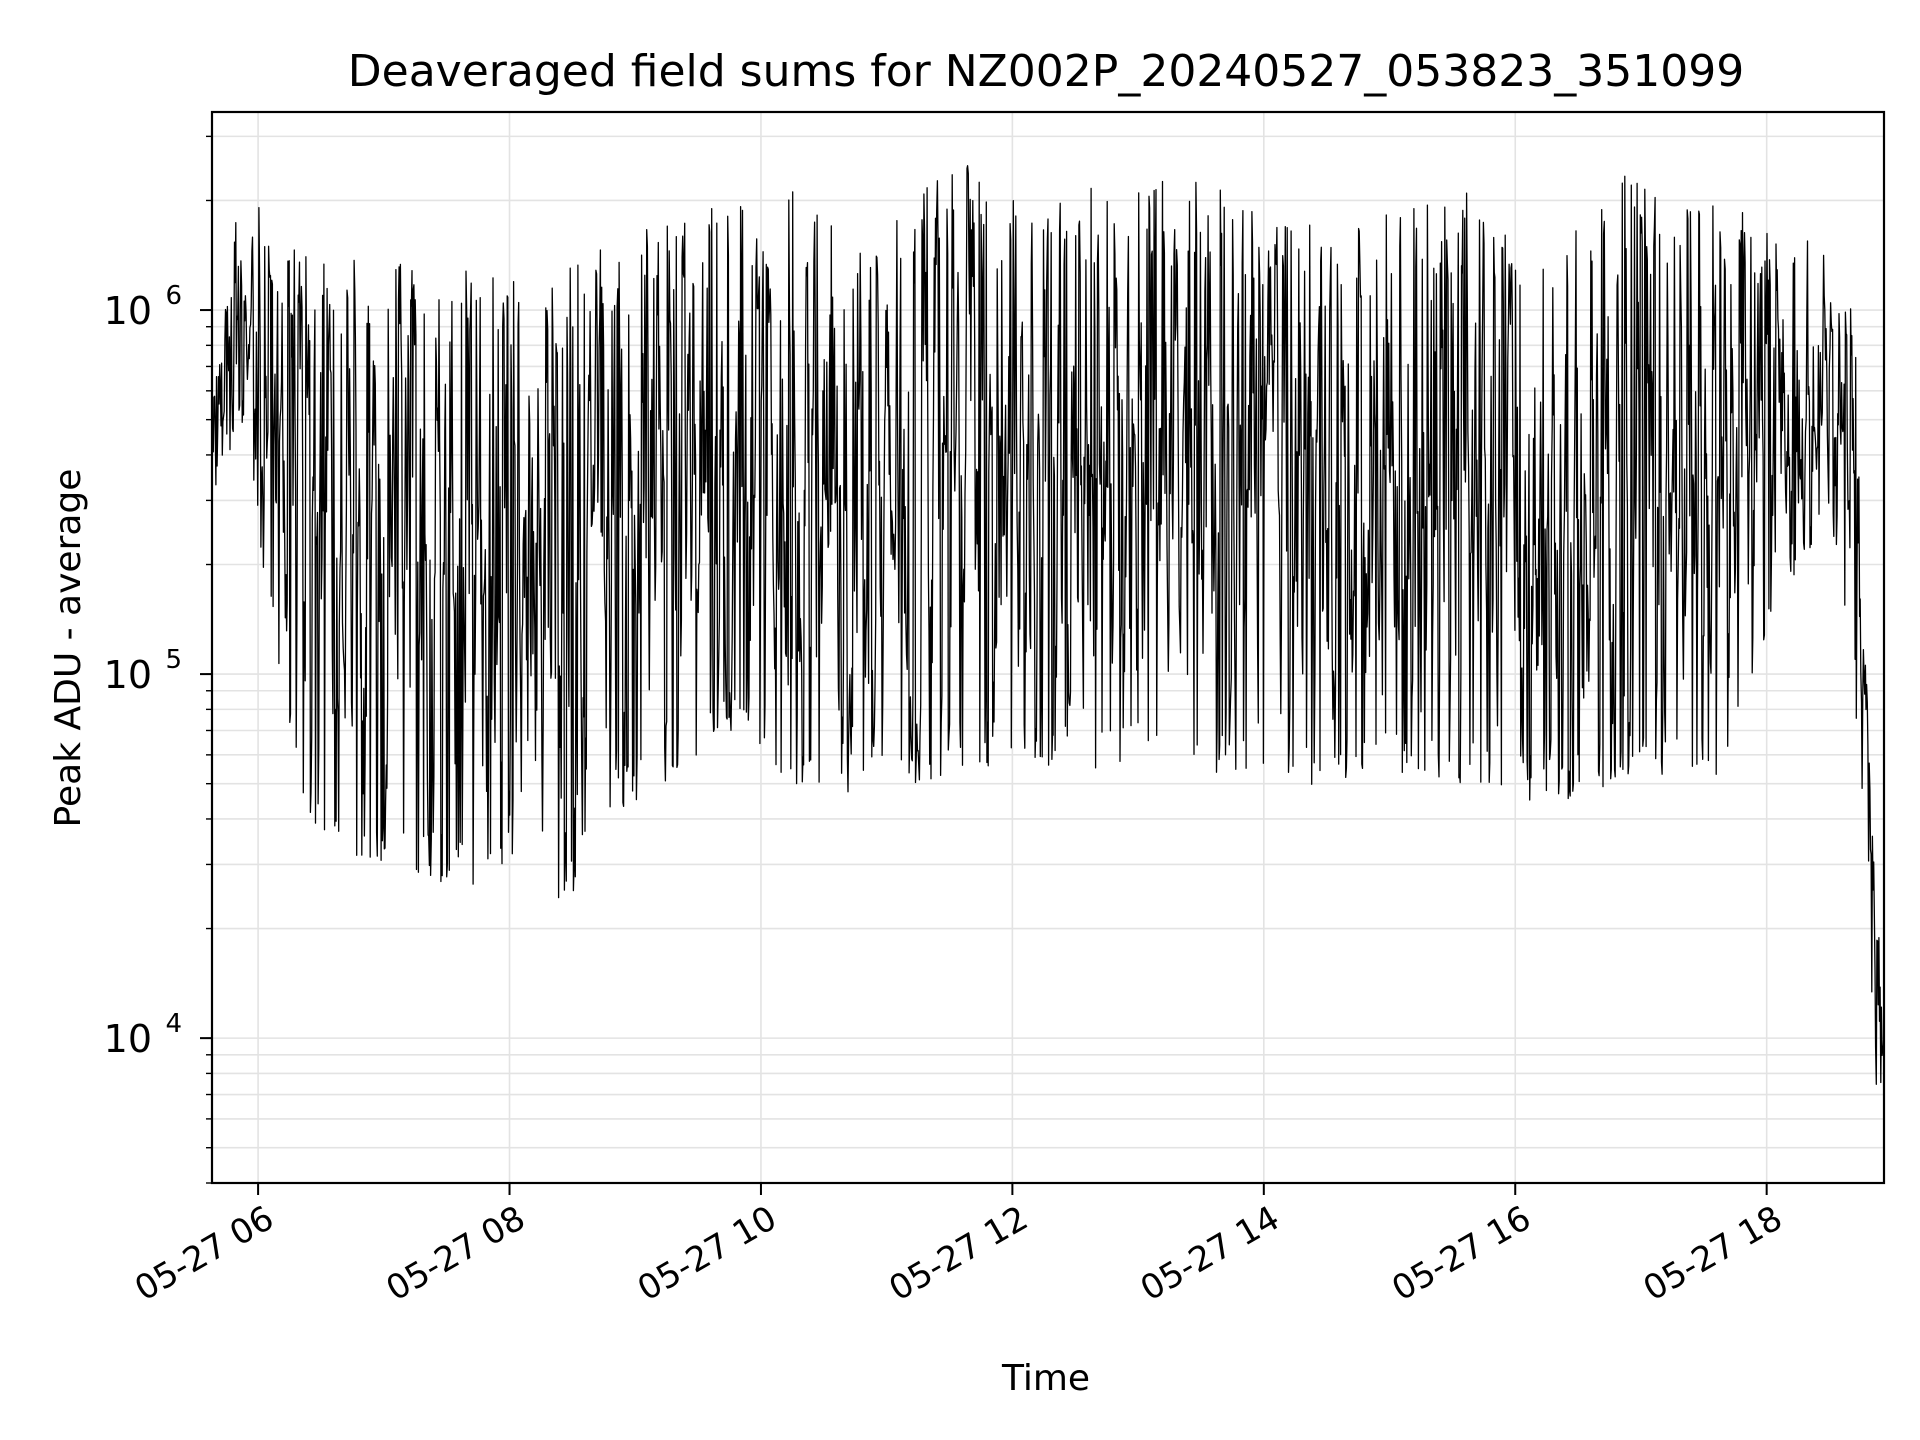  I want to click on y-axis: 10 4 10 5 10 6, so click(158, 659).